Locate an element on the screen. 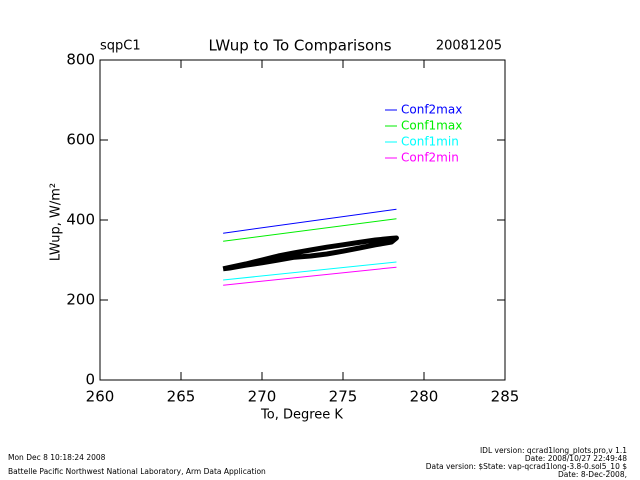  chart-title: LWup to To Comparisons is located at coordinates (299, 46).